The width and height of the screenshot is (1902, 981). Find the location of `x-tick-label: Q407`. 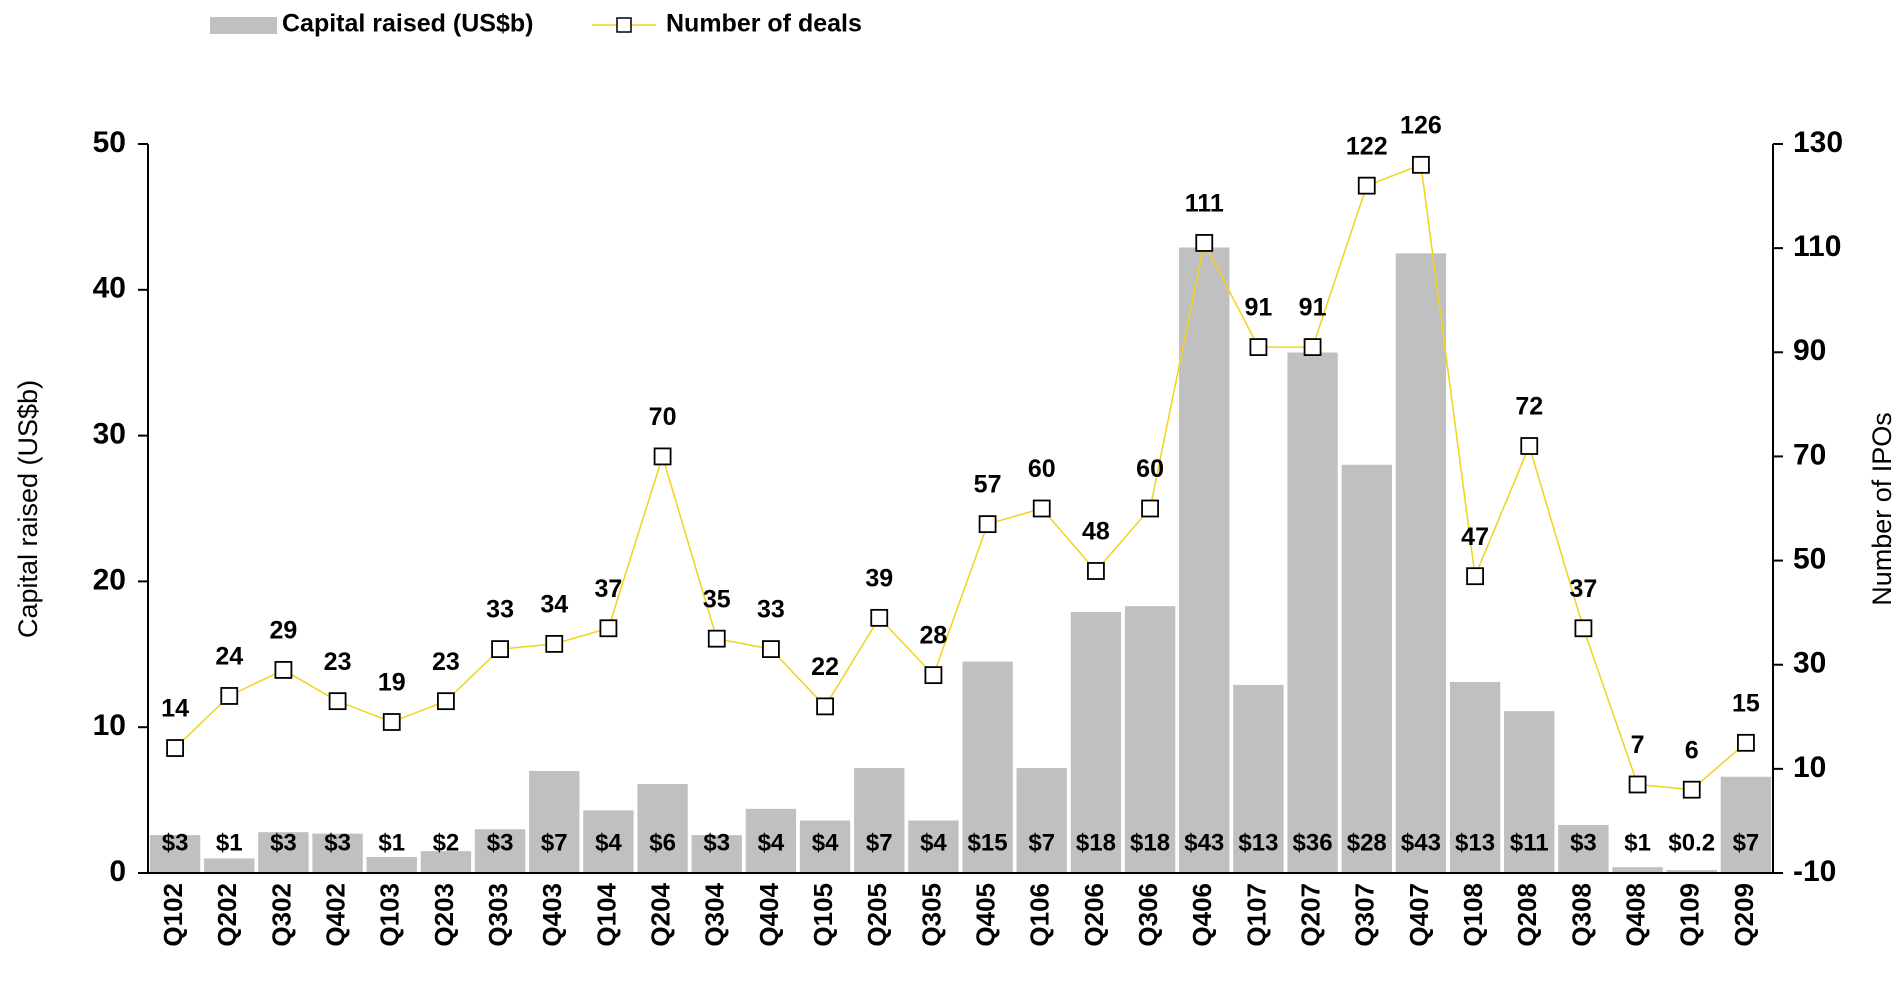

x-tick-label: Q407 is located at coordinates (1419, 915).